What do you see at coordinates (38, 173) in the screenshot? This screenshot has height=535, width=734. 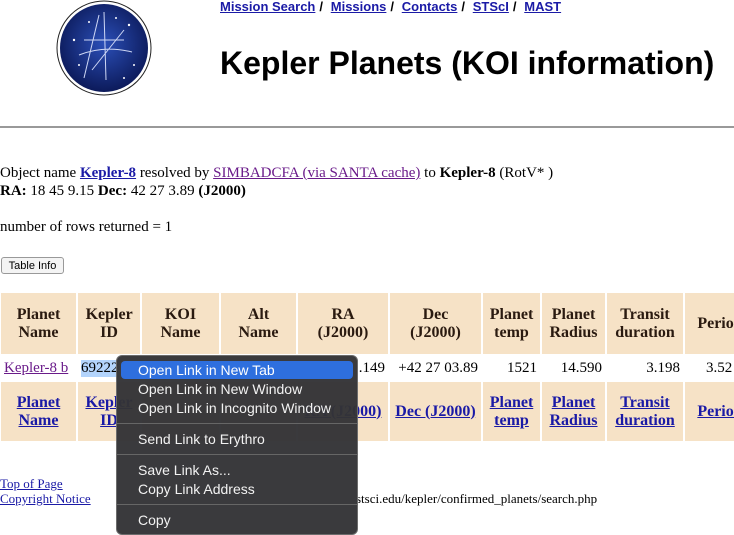 I see `text: Object name` at bounding box center [38, 173].